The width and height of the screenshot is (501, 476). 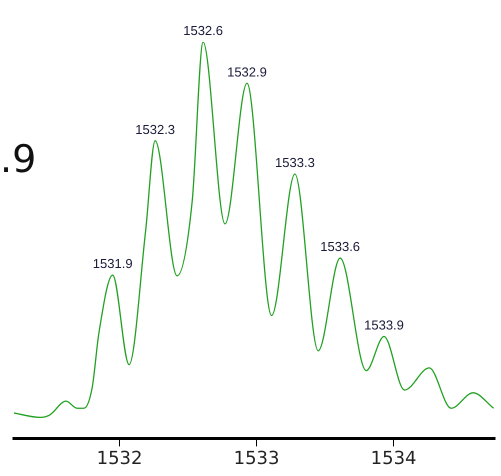 What do you see at coordinates (203, 30) in the screenshot?
I see `annotation: 1532.6` at bounding box center [203, 30].